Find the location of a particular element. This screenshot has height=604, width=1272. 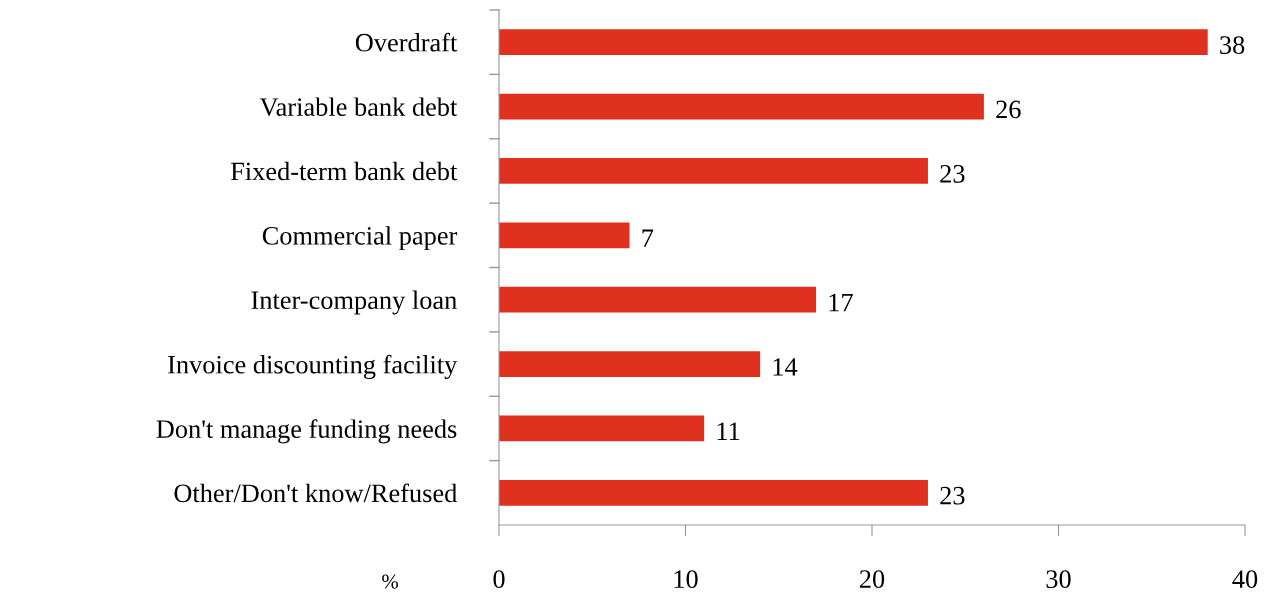

y-tick-label: Commercial paper is located at coordinates (360, 238).